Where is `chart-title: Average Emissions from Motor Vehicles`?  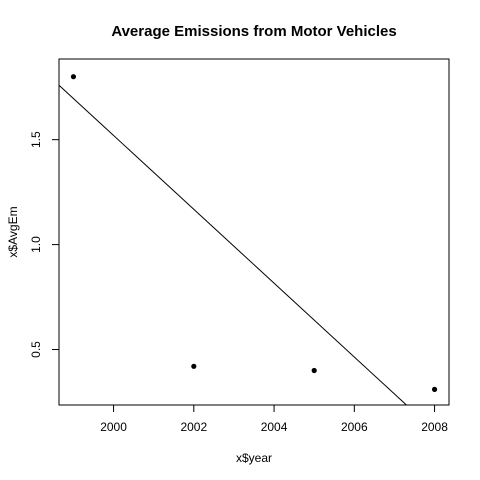 chart-title: Average Emissions from Motor Vehicles is located at coordinates (253, 31).